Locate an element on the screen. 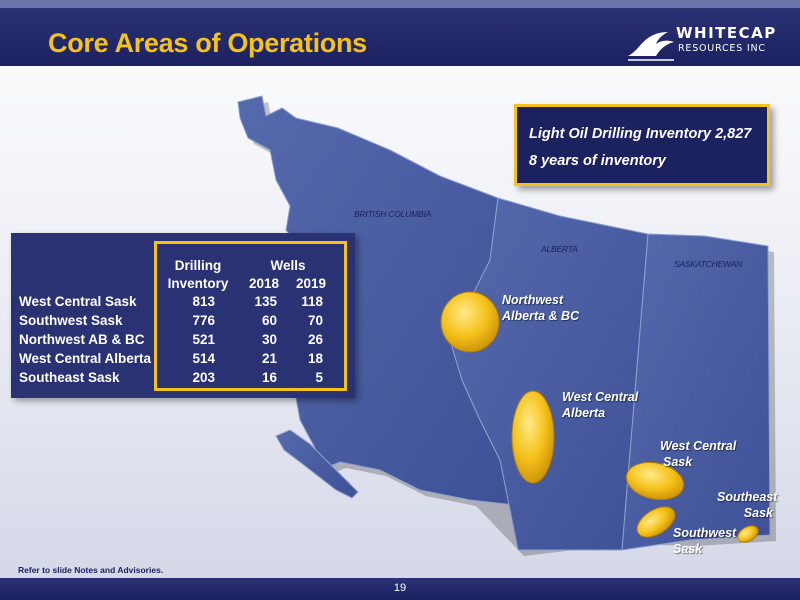  table-header-inventory: Inventory is located at coordinates (198, 283).